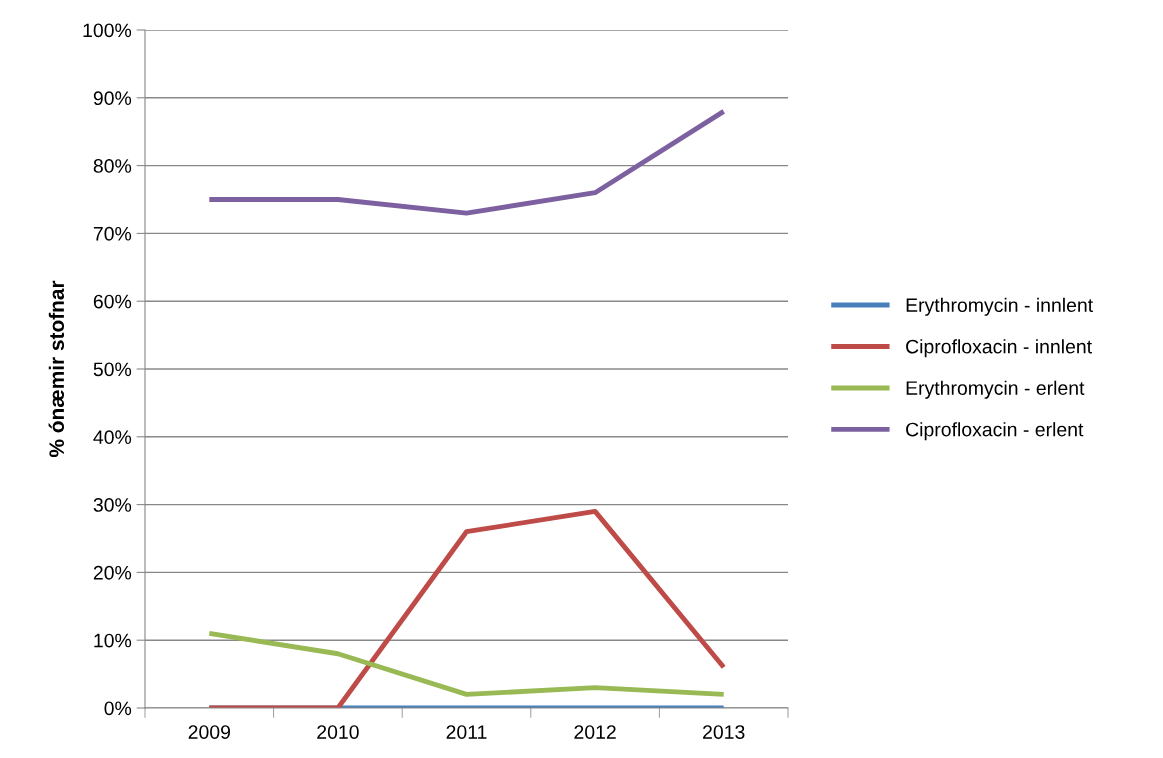  Describe the element at coordinates (112, 505) in the screenshot. I see `y-tick-label: 30%` at that location.